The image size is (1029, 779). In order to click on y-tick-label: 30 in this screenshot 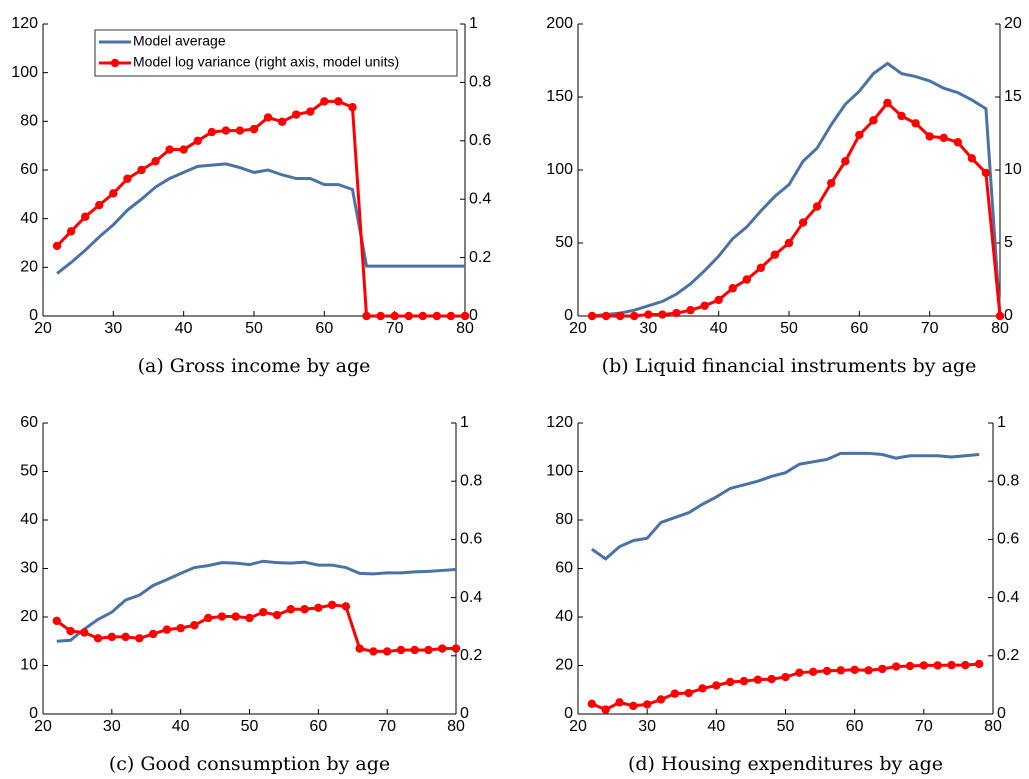, I will do `click(29, 568)`.